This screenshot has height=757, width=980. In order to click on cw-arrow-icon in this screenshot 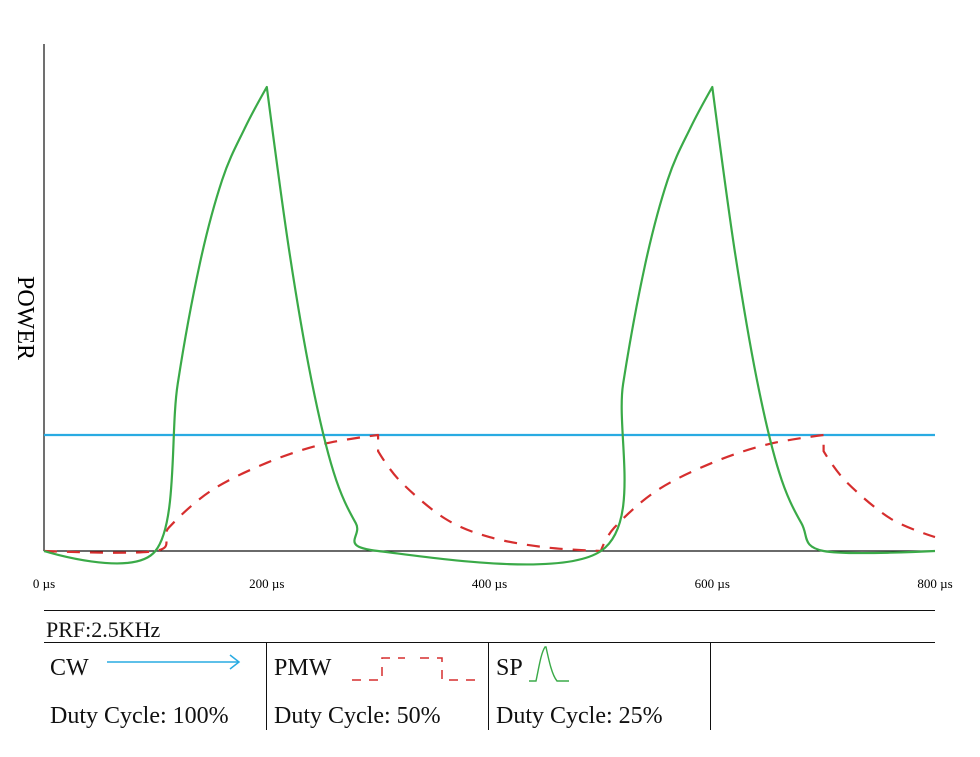, I will do `click(174, 662)`.